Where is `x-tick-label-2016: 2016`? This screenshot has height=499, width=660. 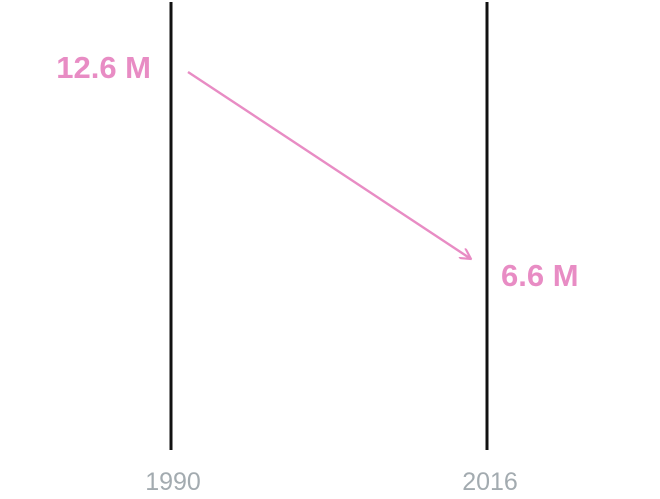 x-tick-label-2016: 2016 is located at coordinates (490, 481).